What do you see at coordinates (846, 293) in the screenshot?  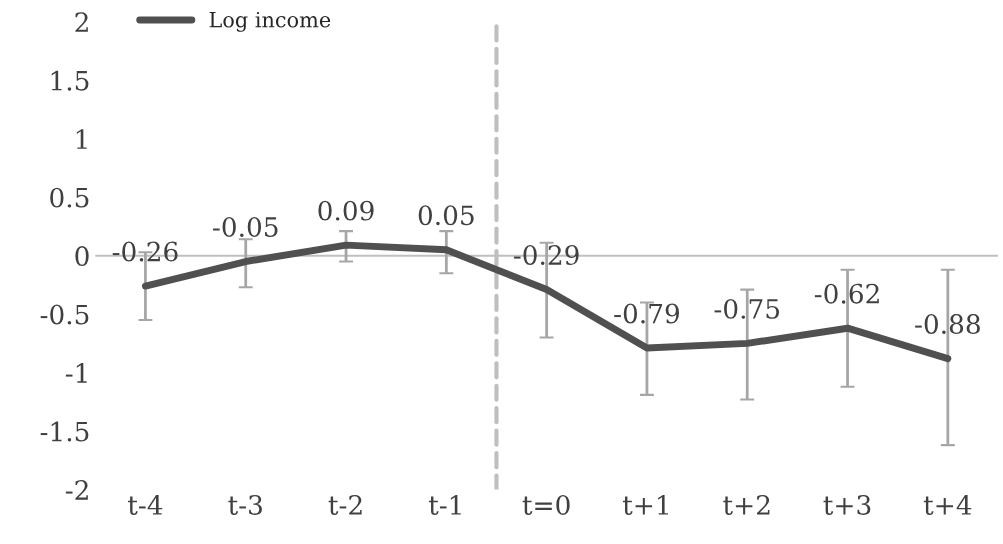 I see `data-label: -0.62` at bounding box center [846, 293].